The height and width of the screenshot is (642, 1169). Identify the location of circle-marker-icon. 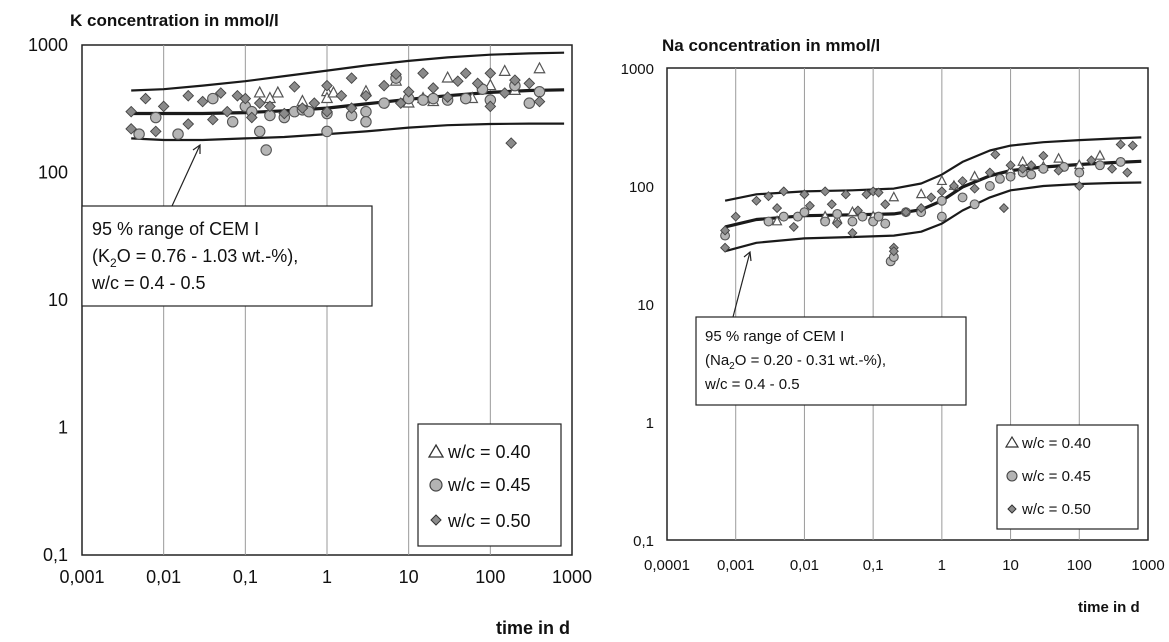
(436, 485).